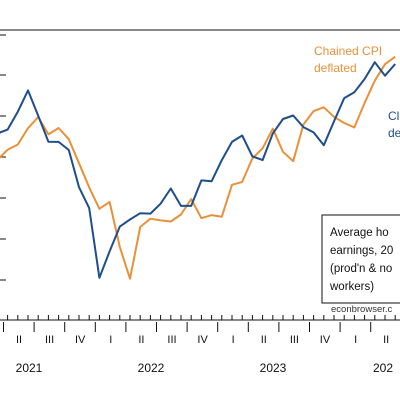 This screenshot has width=400, height=400. What do you see at coordinates (273, 368) in the screenshot?
I see `x-year-label: 2023` at bounding box center [273, 368].